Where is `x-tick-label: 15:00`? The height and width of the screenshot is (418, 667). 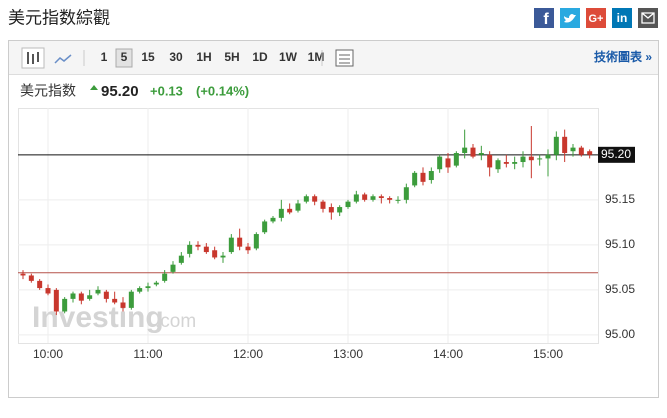
x-tick-label: 15:00 is located at coordinates (548, 354).